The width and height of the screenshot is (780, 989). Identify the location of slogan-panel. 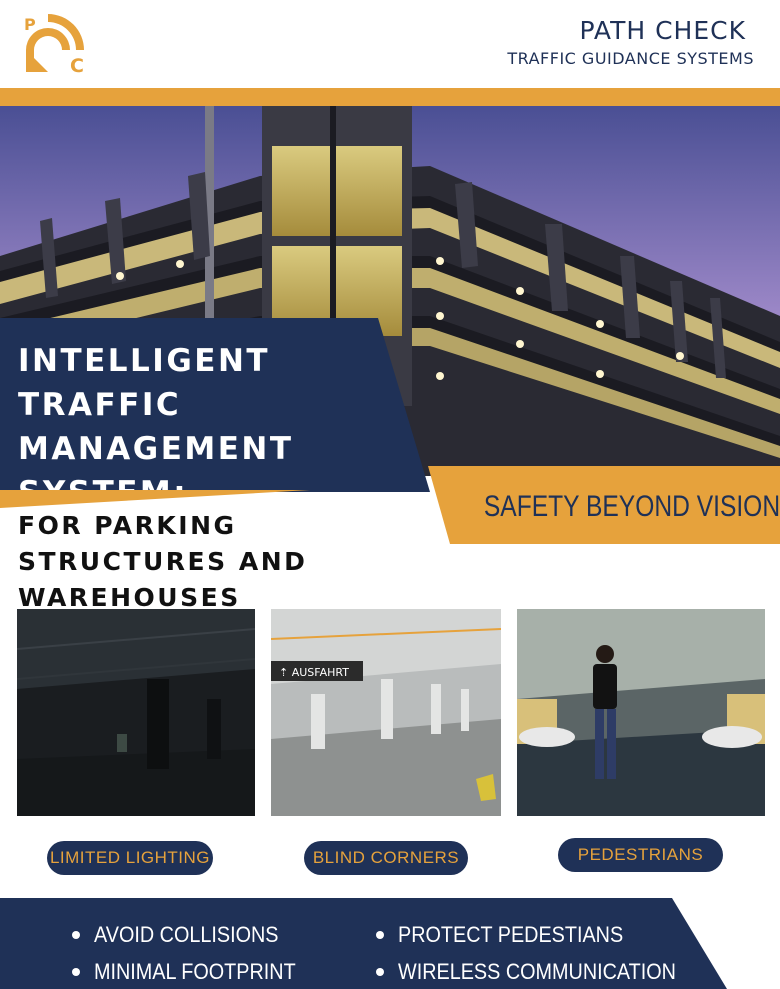
(595, 506).